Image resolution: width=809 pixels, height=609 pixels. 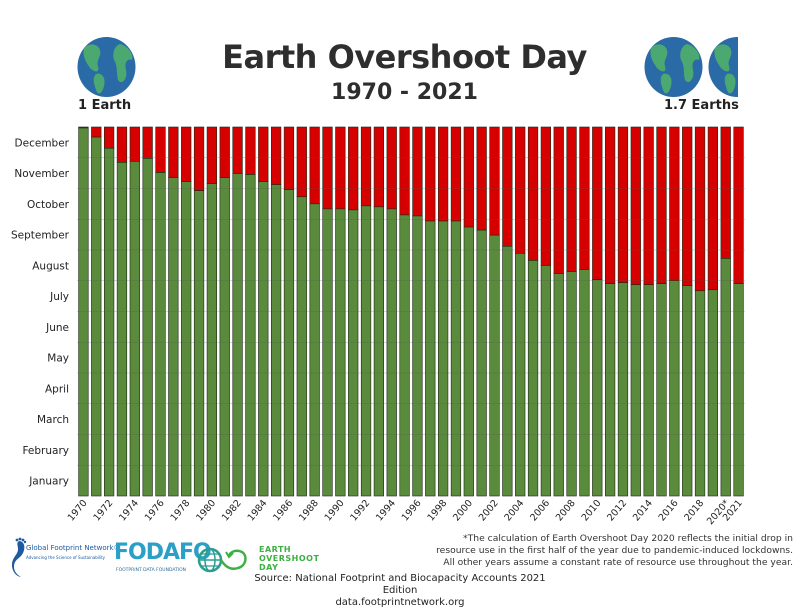 I want to click on bar-remainder-2007, so click(x=558, y=200).